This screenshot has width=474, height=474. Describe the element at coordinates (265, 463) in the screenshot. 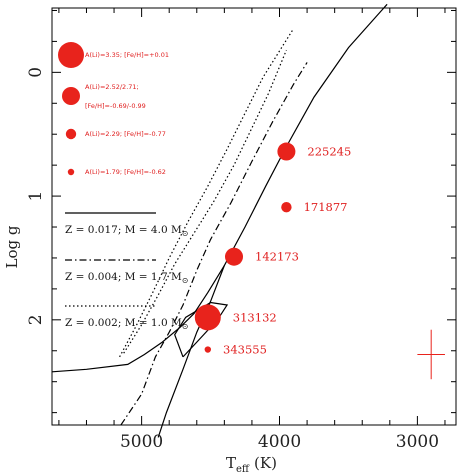

I see `x-axis-title-unit: (K)` at that location.